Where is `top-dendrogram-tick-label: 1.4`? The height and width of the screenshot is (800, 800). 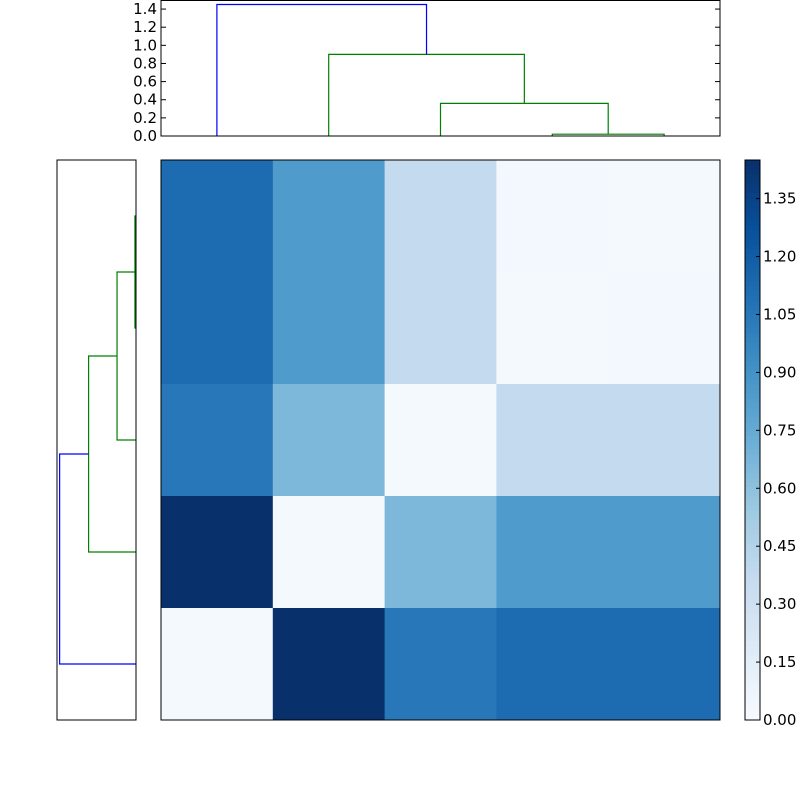
top-dendrogram-tick-label: 1.4 is located at coordinates (145, 9).